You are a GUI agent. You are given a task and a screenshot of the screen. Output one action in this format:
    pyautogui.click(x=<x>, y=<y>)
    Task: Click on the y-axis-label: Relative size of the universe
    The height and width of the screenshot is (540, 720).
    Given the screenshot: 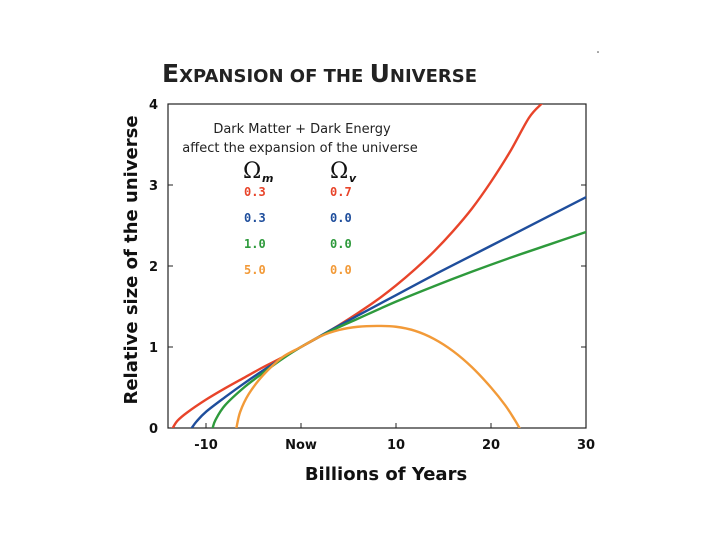 What is the action you would take?
    pyautogui.click(x=131, y=259)
    